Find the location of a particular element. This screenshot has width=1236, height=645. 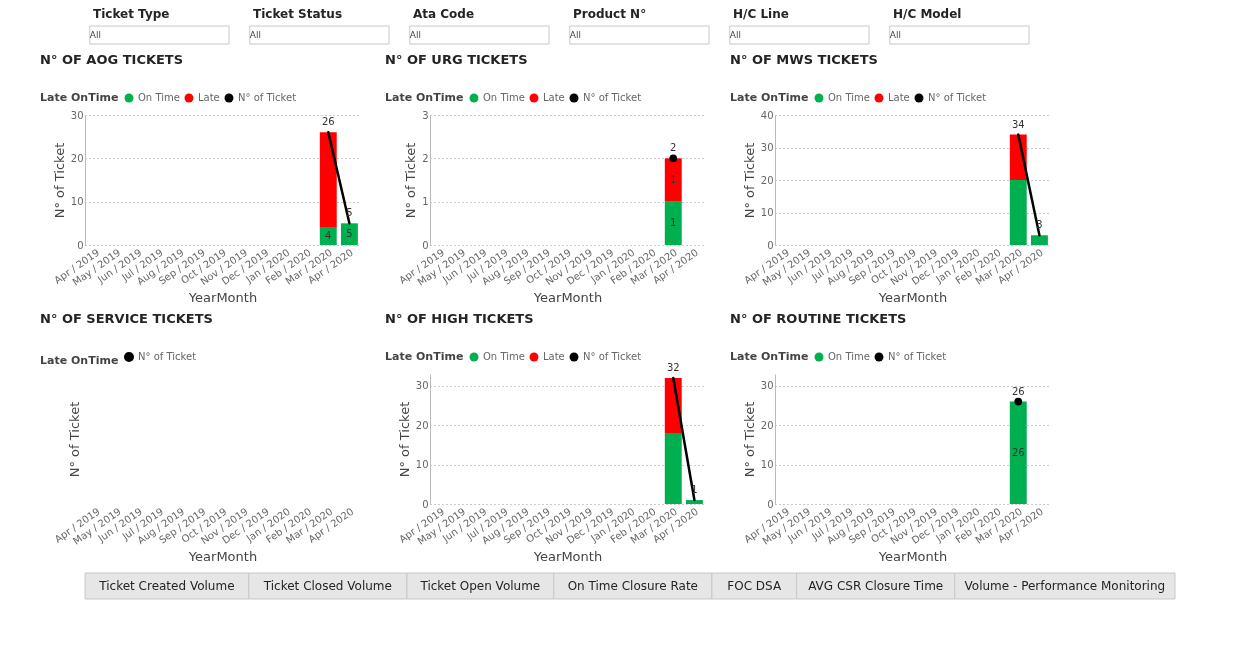

category-label: AVG CSR Closure Time is located at coordinates (876, 586).